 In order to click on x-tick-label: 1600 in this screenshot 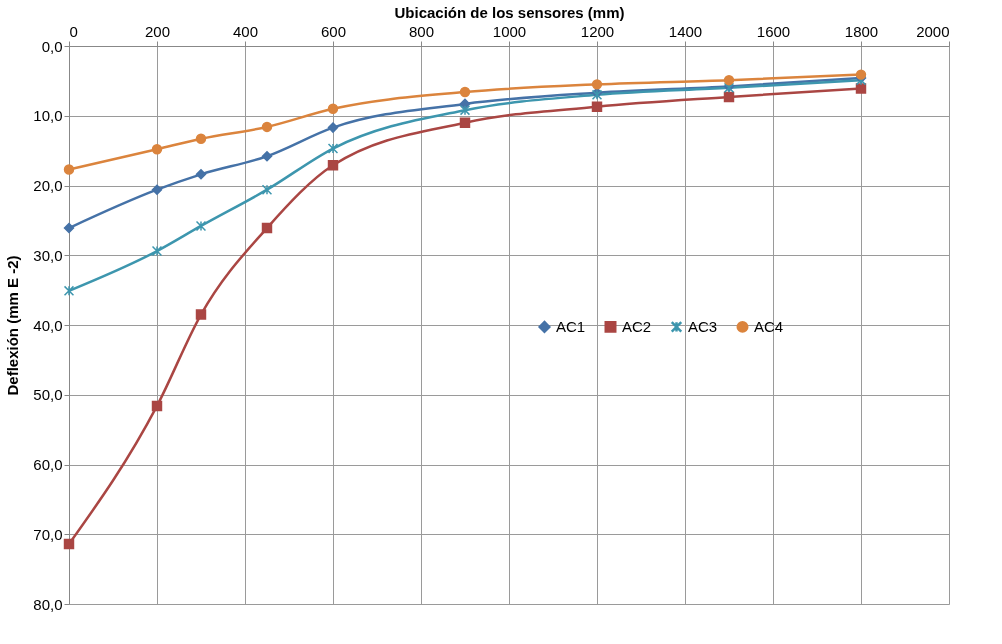, I will do `click(773, 31)`.